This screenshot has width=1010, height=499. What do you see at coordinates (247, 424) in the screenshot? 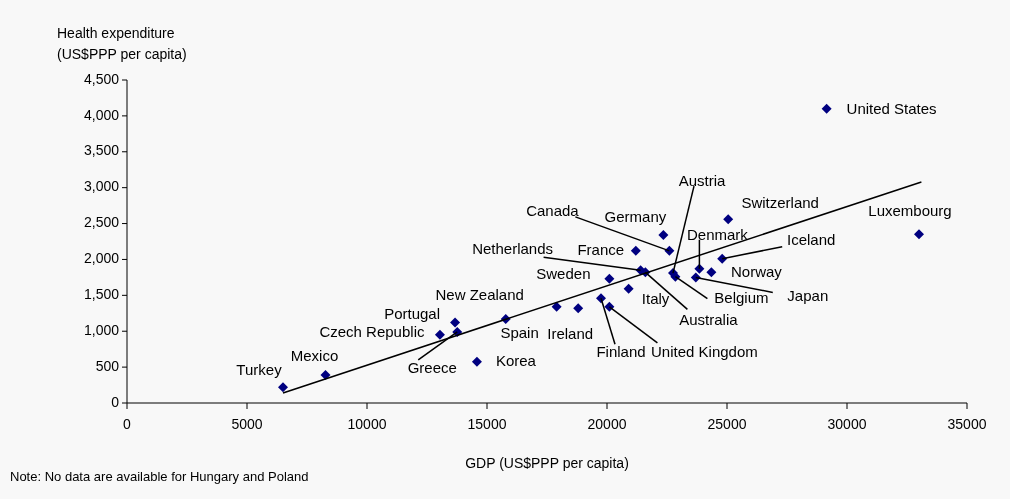
I see `x-tick-label: 5000` at bounding box center [247, 424].